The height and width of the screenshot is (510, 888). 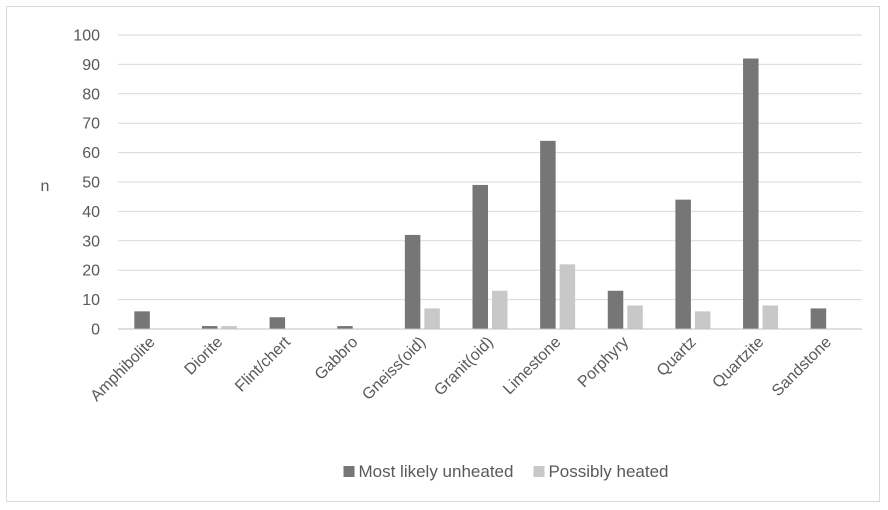 What do you see at coordinates (802, 367) in the screenshot?
I see `x-tick-label: Sandstone` at bounding box center [802, 367].